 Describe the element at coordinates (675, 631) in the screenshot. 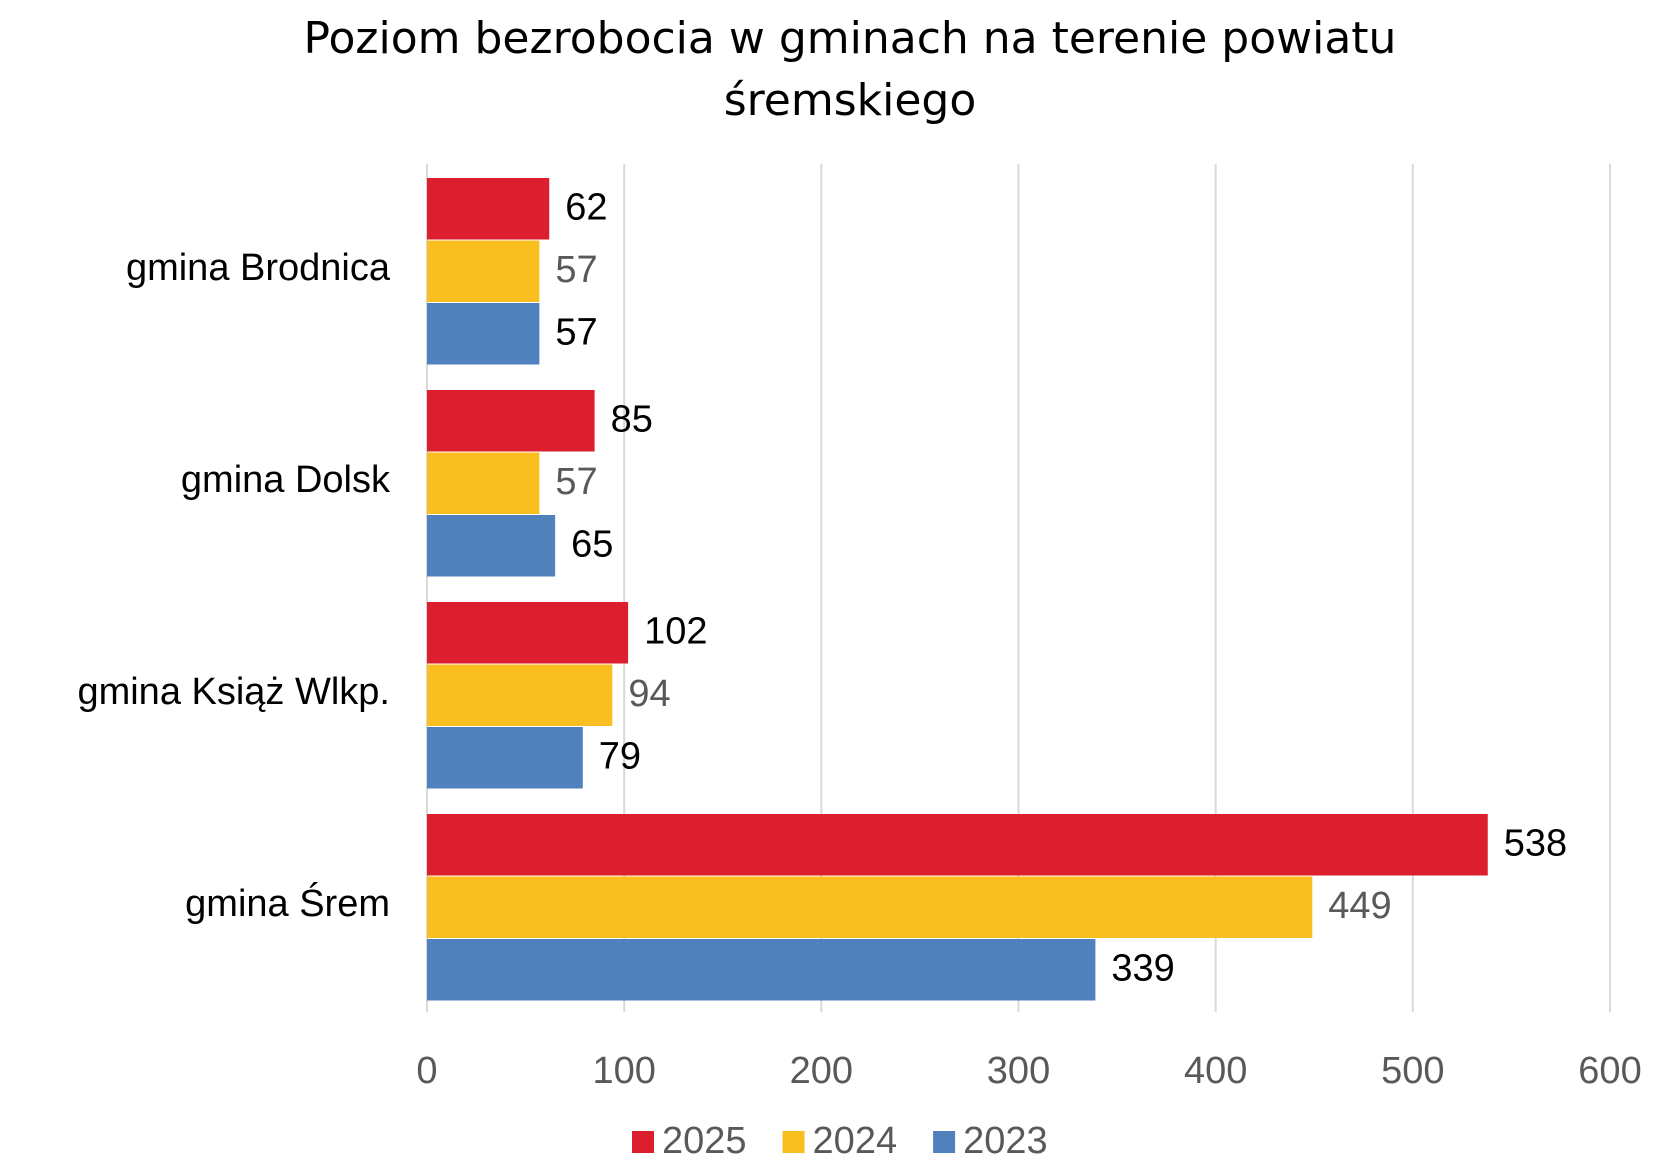

I see `data-label: 102` at that location.